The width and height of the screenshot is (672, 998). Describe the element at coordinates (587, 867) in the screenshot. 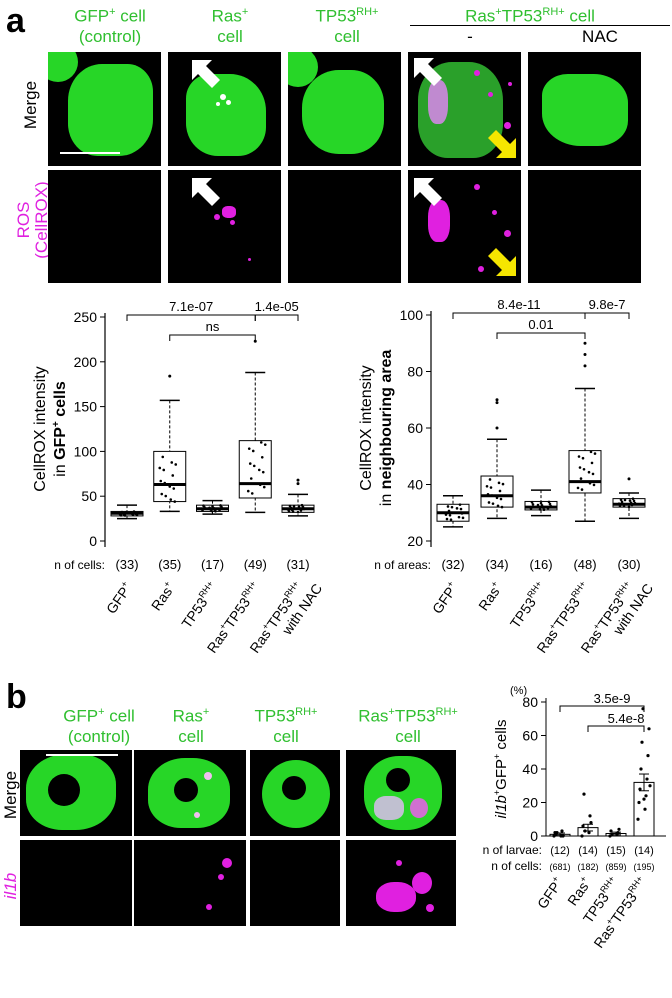

I see `n-cells-value: (182)` at that location.